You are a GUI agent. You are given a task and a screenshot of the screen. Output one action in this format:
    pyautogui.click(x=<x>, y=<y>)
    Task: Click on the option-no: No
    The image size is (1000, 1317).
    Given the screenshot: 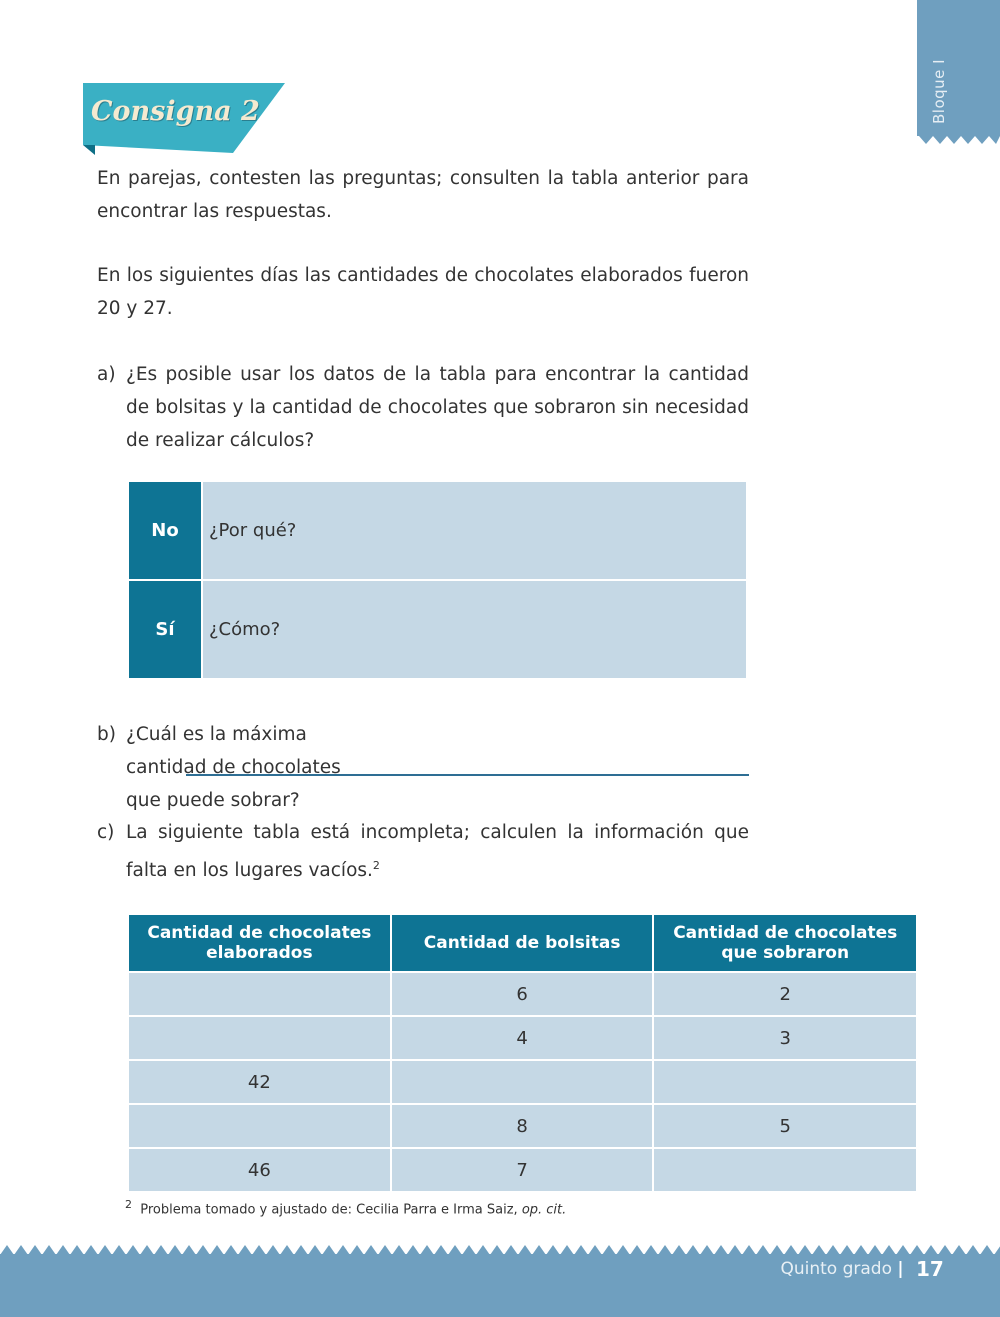 What is the action you would take?
    pyautogui.click(x=165, y=530)
    